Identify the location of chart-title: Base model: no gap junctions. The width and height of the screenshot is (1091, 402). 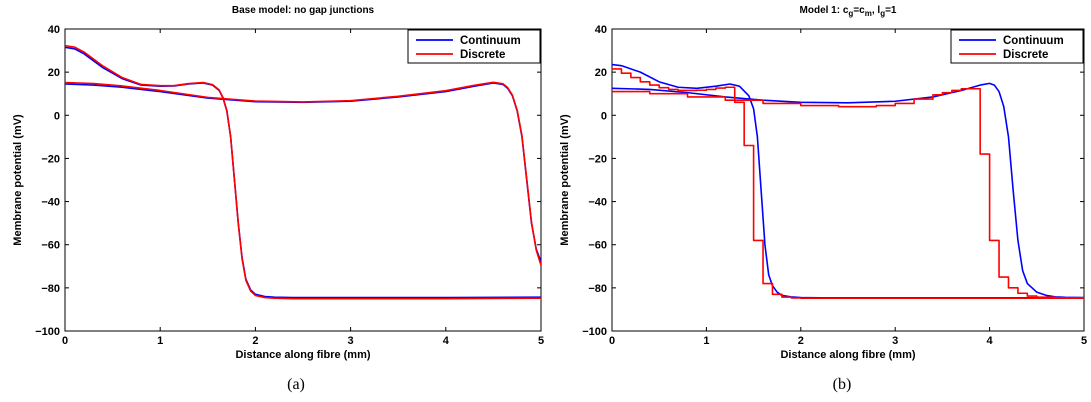
(303, 10).